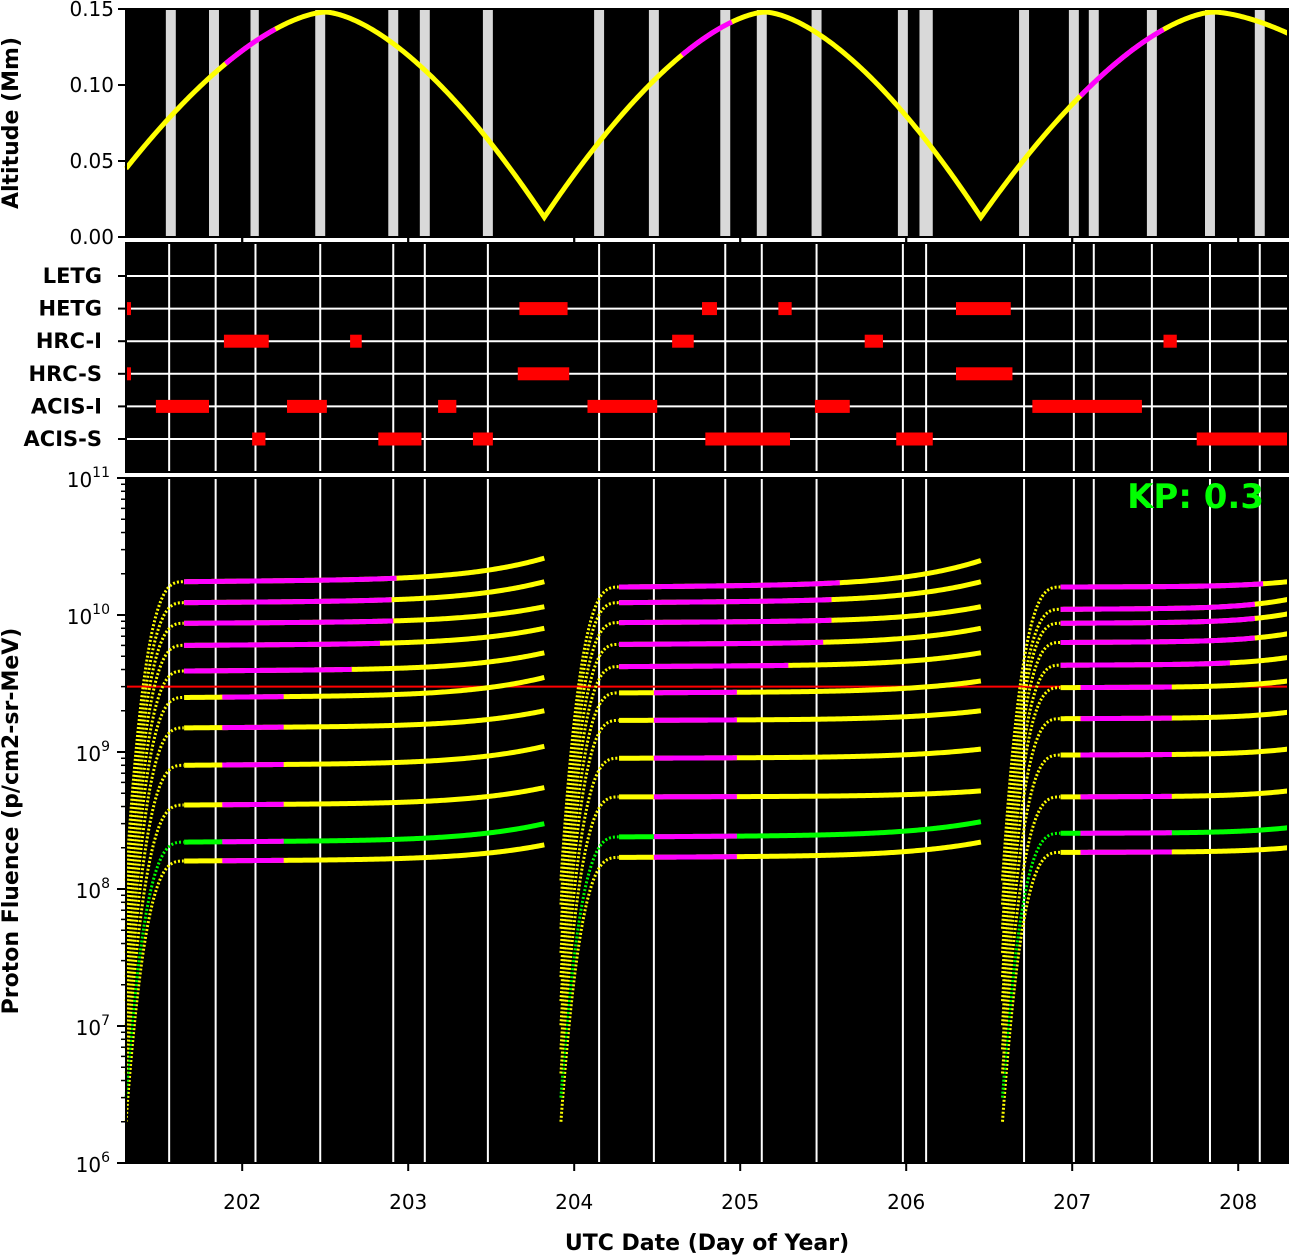 This screenshot has width=1292, height=1257. Describe the element at coordinates (65, 374) in the screenshot. I see `instrument-label: HRC-S` at that location.